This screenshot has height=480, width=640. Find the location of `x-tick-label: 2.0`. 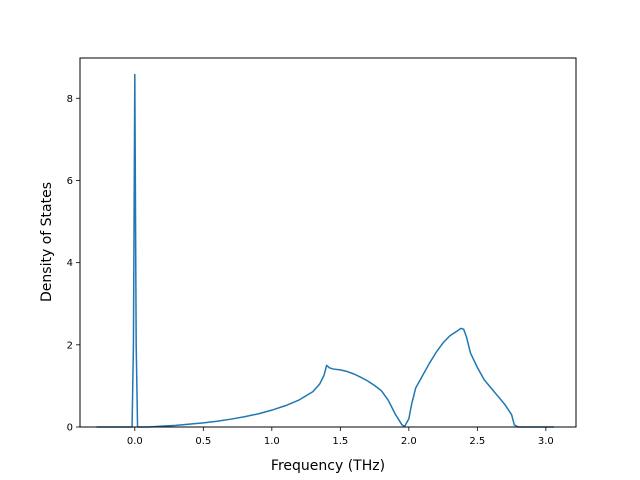

x-tick-label: 2.0 is located at coordinates (409, 441).